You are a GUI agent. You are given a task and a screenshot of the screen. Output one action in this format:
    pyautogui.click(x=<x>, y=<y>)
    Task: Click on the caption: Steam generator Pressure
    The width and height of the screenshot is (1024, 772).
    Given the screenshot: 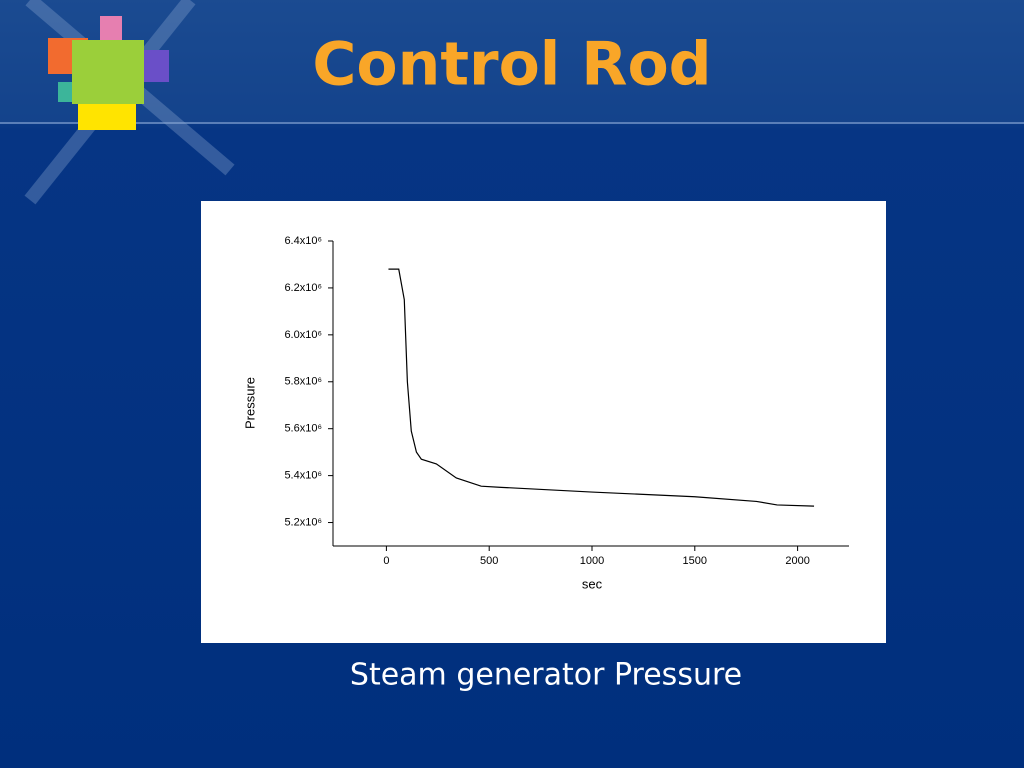 What is the action you would take?
    pyautogui.click(x=546, y=675)
    